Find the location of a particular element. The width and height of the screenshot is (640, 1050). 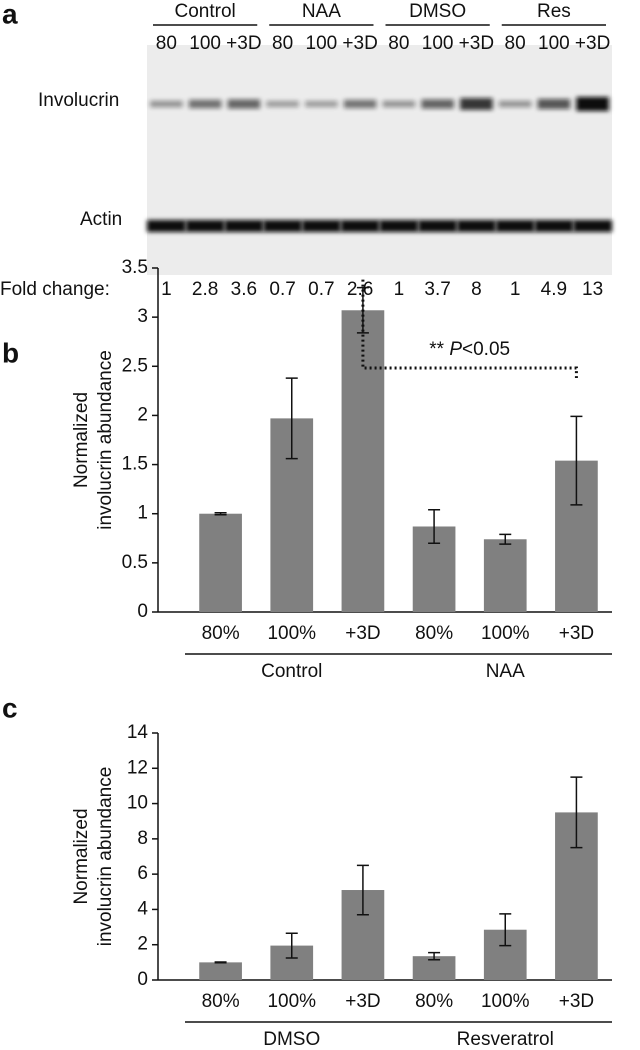

annotation-part: ** is located at coordinates (439, 349).